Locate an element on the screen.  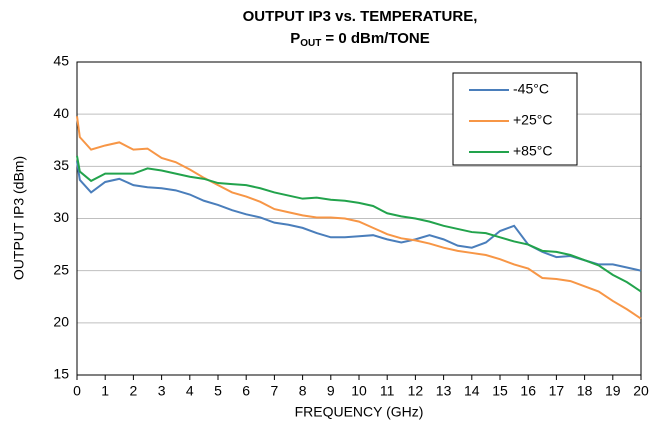
y-axis-title: OUTPUT IP3 (dBm) is located at coordinates (19, 218).